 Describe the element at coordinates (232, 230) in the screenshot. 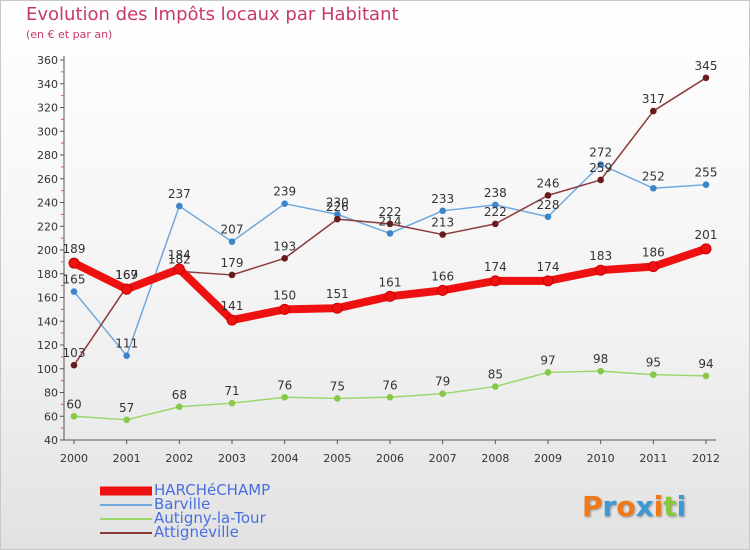

I see `data-label: 207` at that location.